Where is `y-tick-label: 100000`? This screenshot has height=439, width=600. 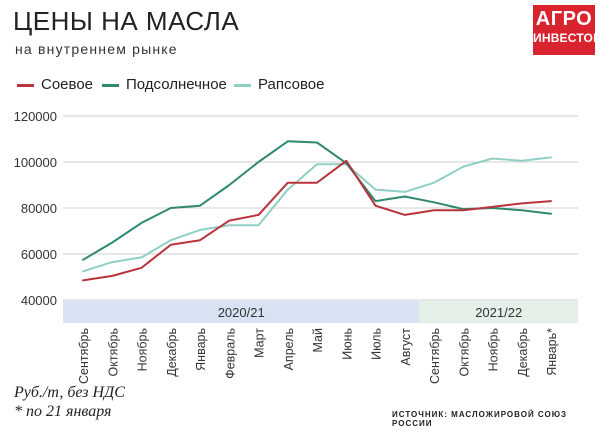
y-tick-label: 100000 is located at coordinates (35, 162).